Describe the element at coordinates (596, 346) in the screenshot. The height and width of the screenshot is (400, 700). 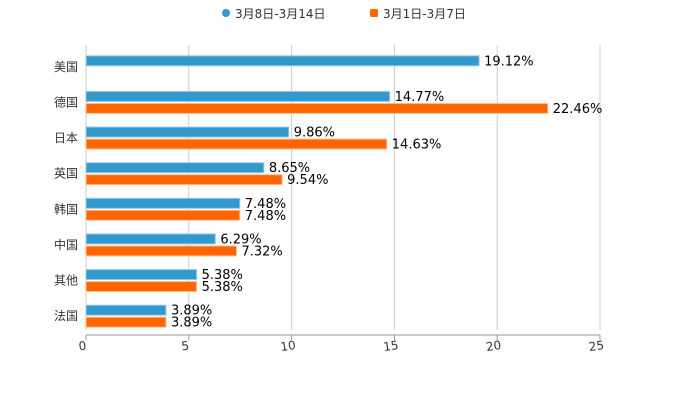
I see `x-tick-label: 25` at that location.